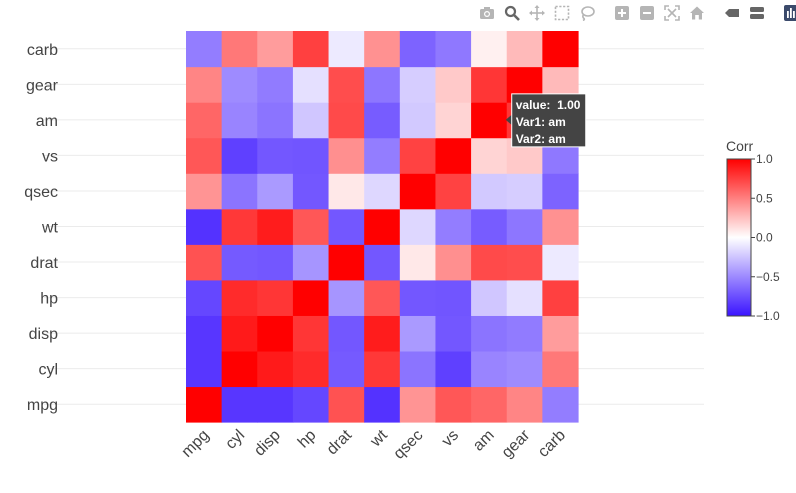 The width and height of the screenshot is (796, 493). Describe the element at coordinates (560, 49) in the screenshot. I see `heatmap-cell-carb-carb` at that location.